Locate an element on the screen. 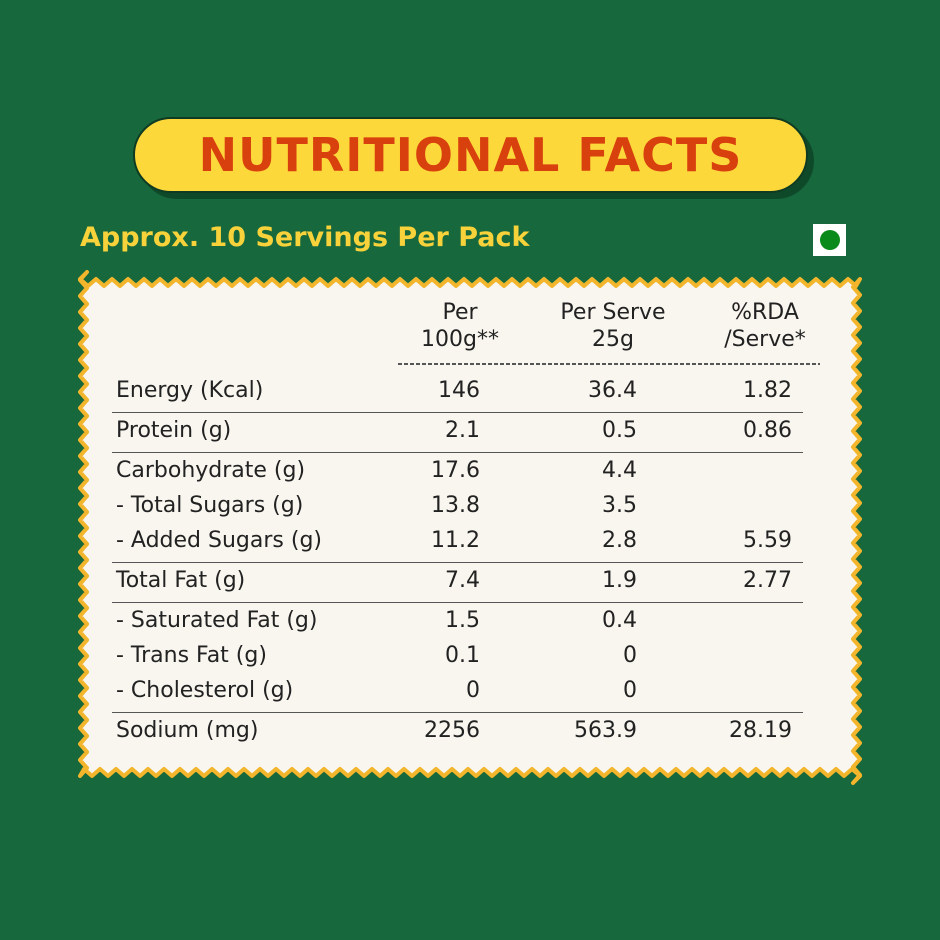  cell: 4.4 is located at coordinates (619, 470).